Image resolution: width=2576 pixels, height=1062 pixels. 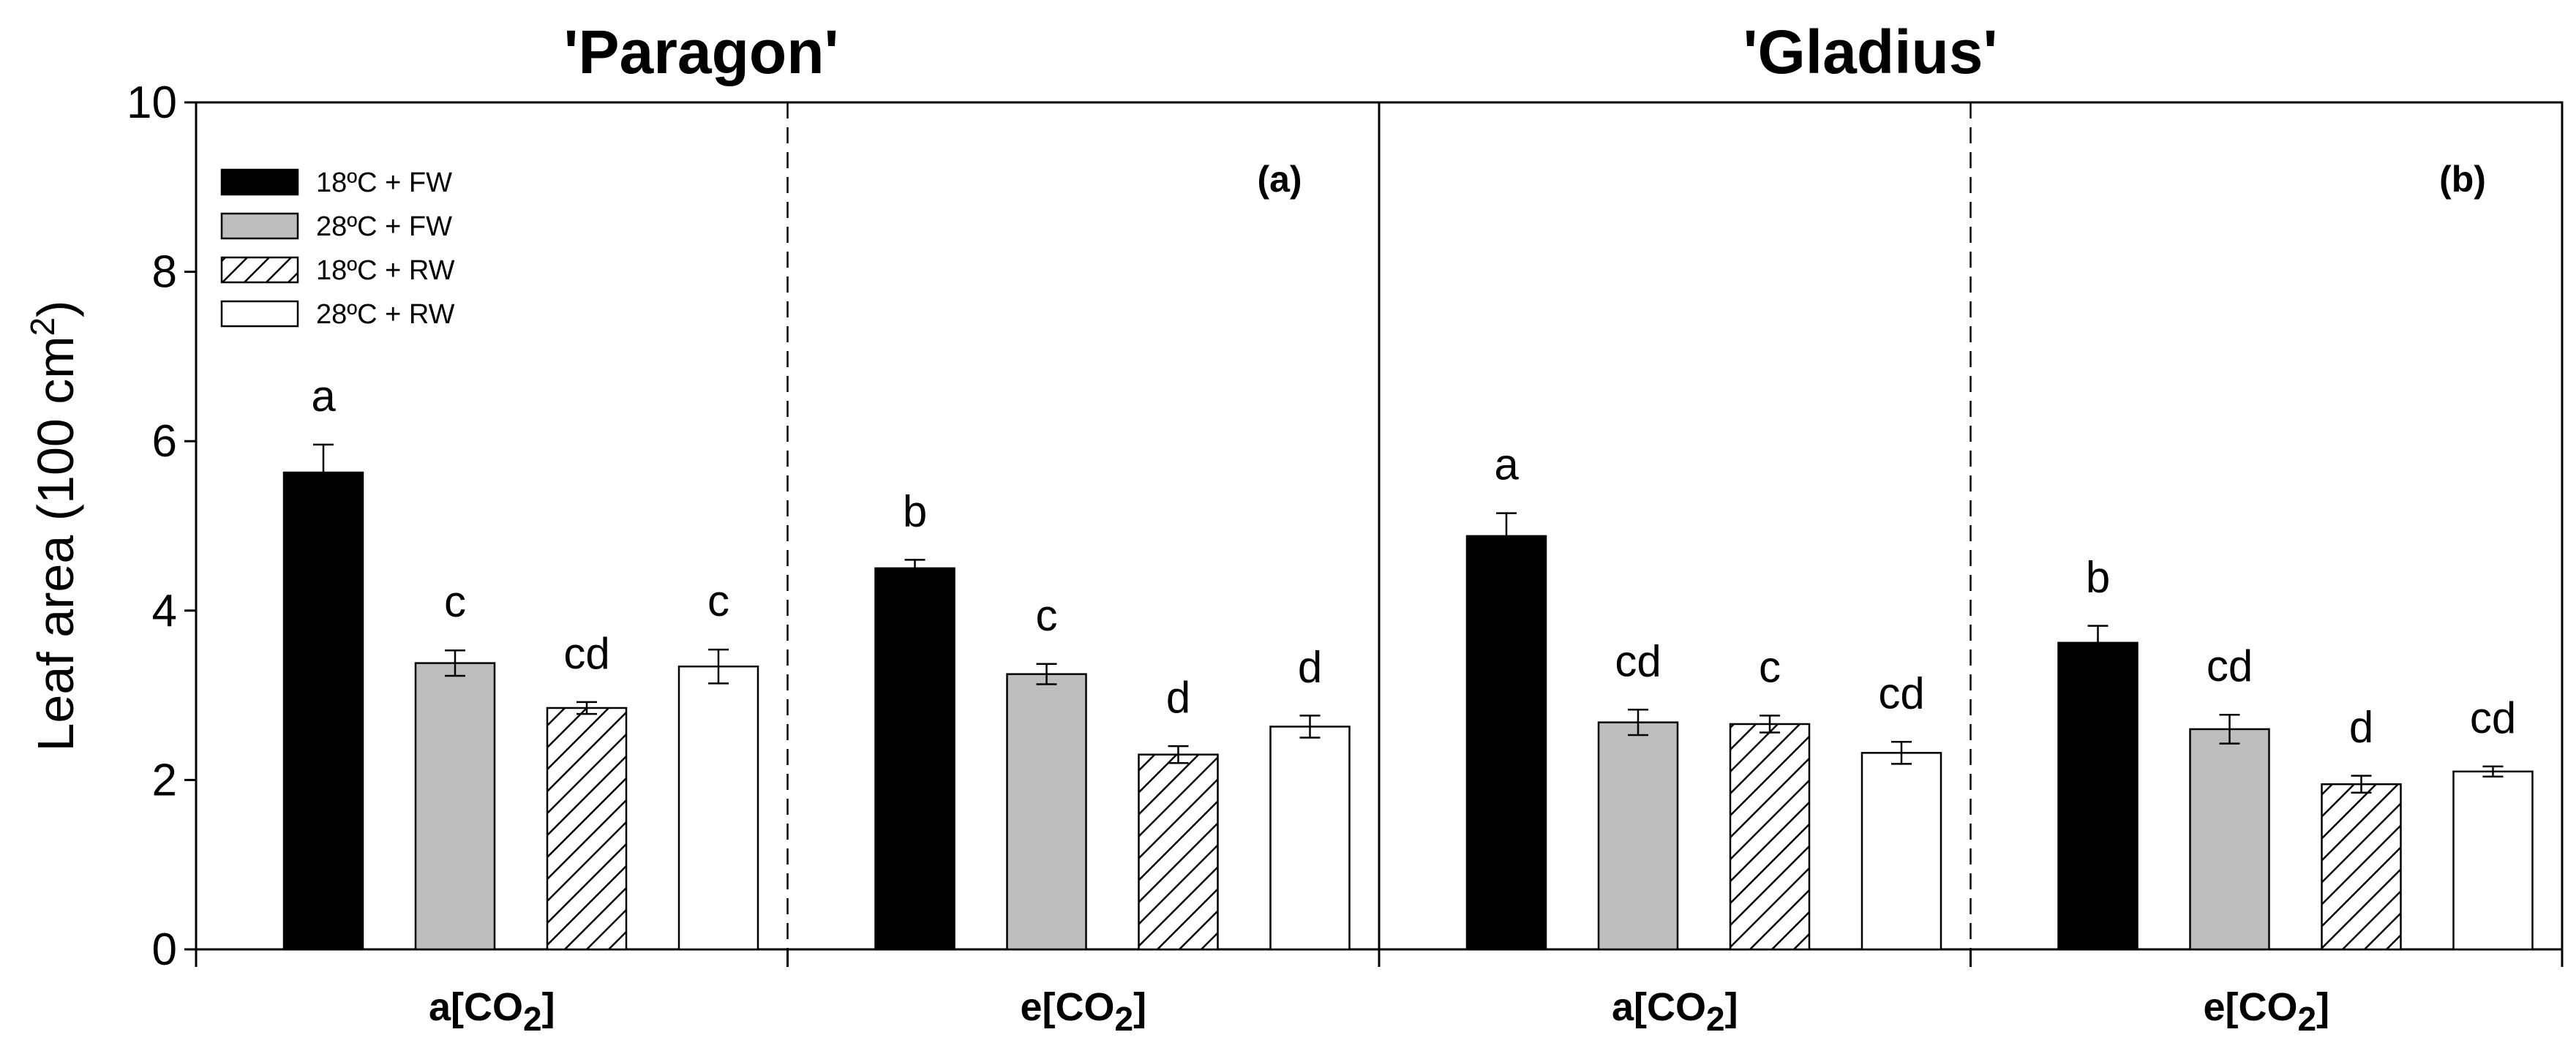 What do you see at coordinates (164, 272) in the screenshot?
I see `y-tick-label: 8` at bounding box center [164, 272].